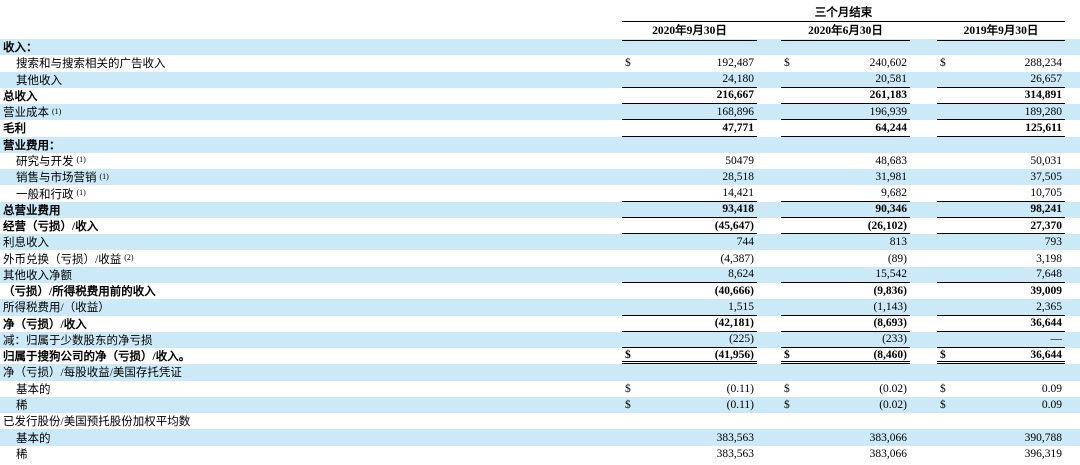  Describe the element at coordinates (1001, 96) in the screenshot. I see `value-cell: 314,891` at that location.